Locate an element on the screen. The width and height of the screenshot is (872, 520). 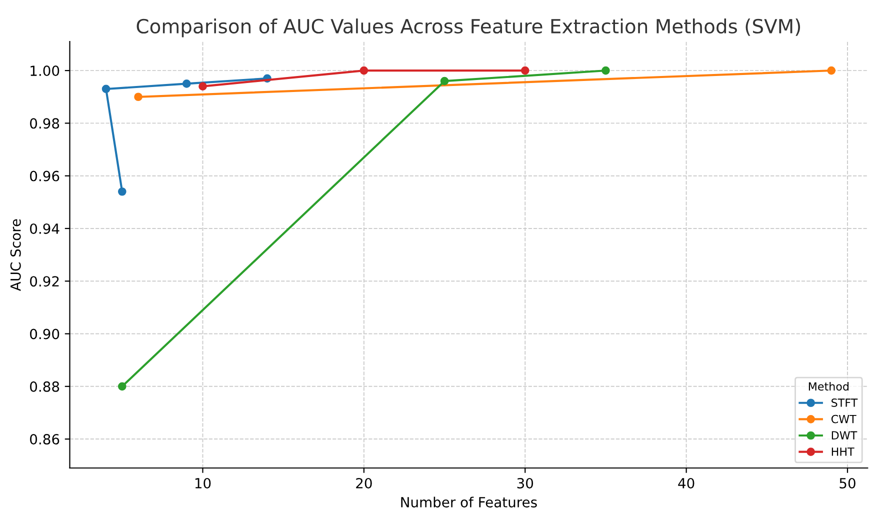
y-tick-label: 0.86 is located at coordinates (45, 439).